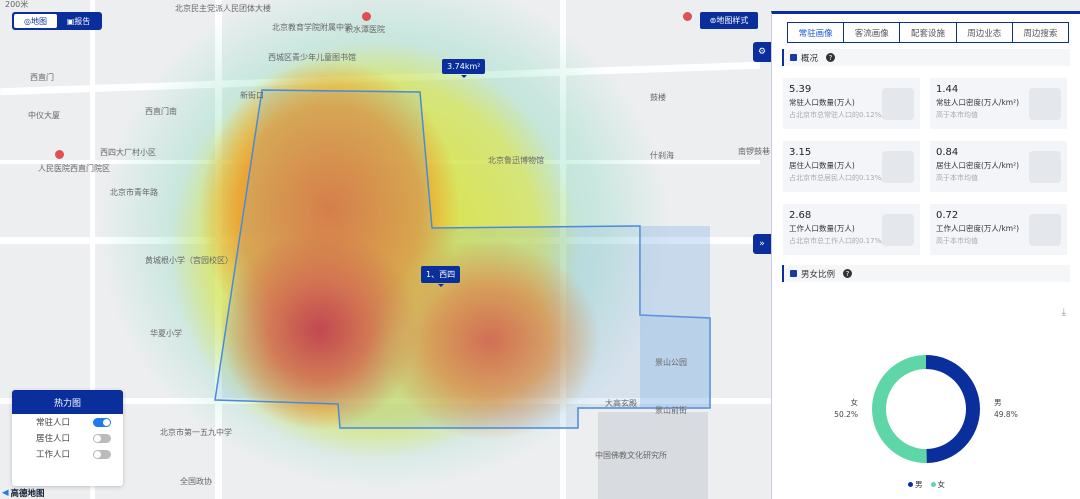  What do you see at coordinates (464, 68) in the screenshot?
I see `area-tag: 3.74km²` at bounding box center [464, 68].